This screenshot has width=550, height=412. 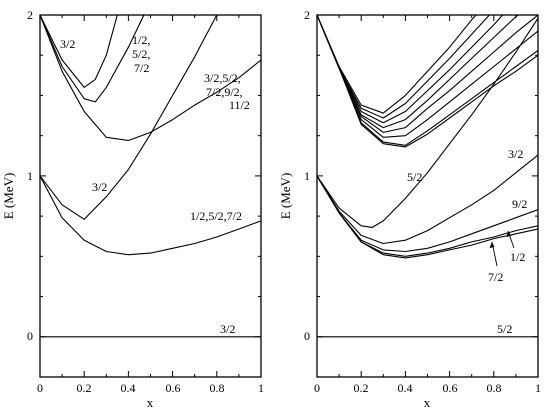 I want to click on right-xtick-label: 0.2, so click(x=361, y=388).